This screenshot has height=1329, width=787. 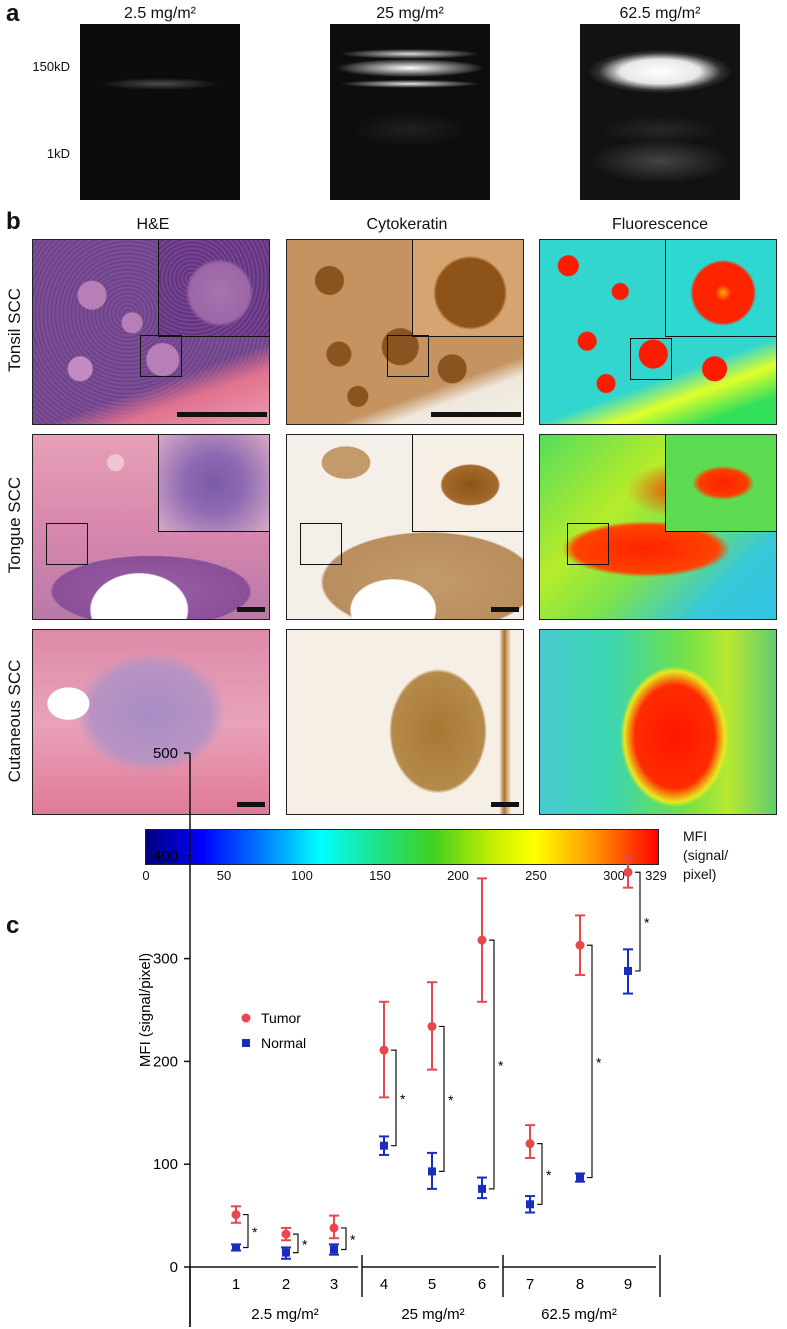 I want to click on legend-tumor-marker, so click(x=246, y=1018).